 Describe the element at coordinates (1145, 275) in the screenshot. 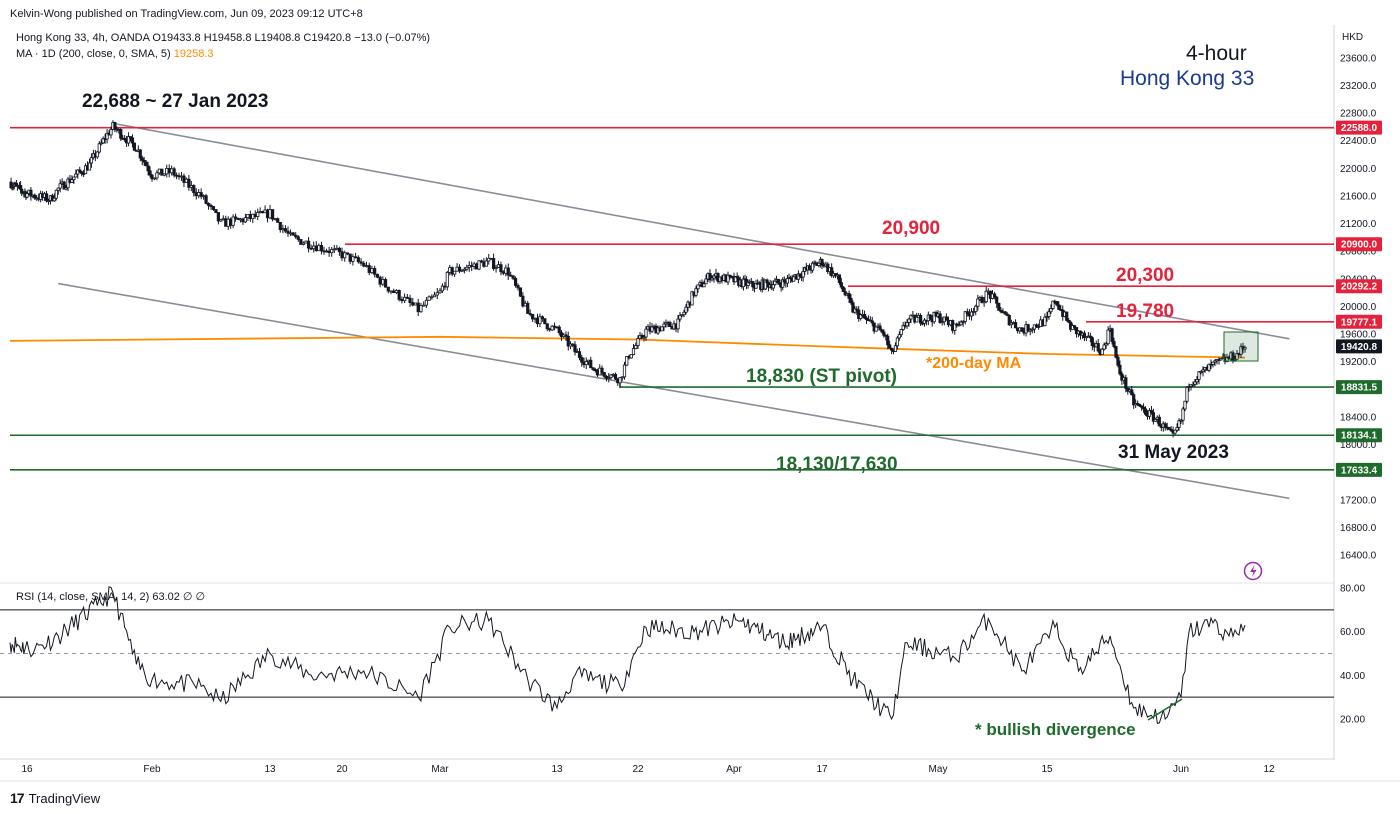

I see `chart-annotation: 20,300` at that location.